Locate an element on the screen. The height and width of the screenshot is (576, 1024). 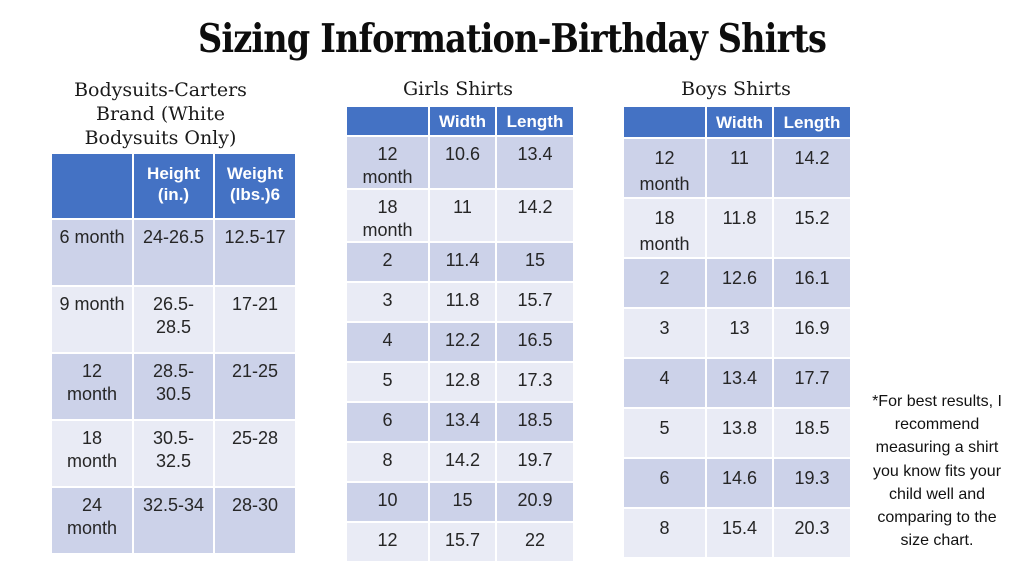
table-row: 5 13.8 18.5 is located at coordinates (737, 433).